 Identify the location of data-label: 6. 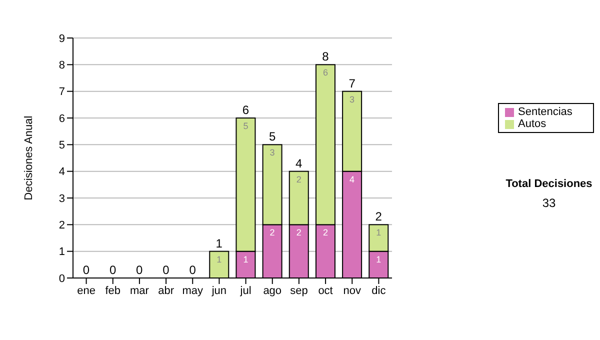
(325, 73).